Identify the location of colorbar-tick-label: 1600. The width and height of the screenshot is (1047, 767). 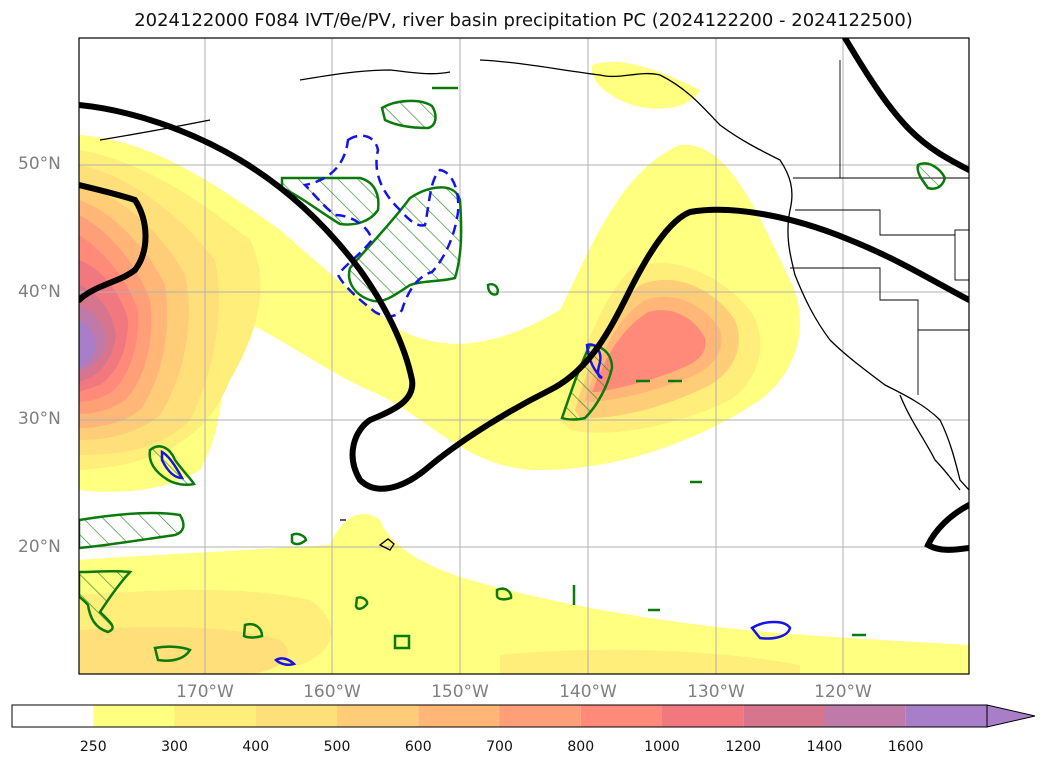
(905, 747).